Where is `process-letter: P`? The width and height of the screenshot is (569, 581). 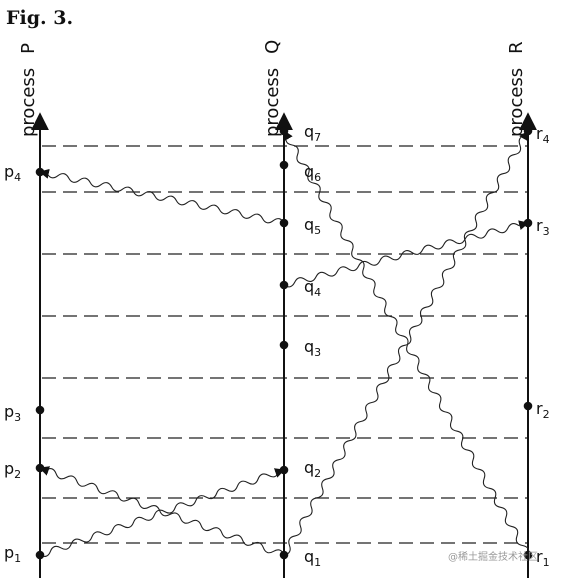
process-letter: P is located at coordinates (28, 48).